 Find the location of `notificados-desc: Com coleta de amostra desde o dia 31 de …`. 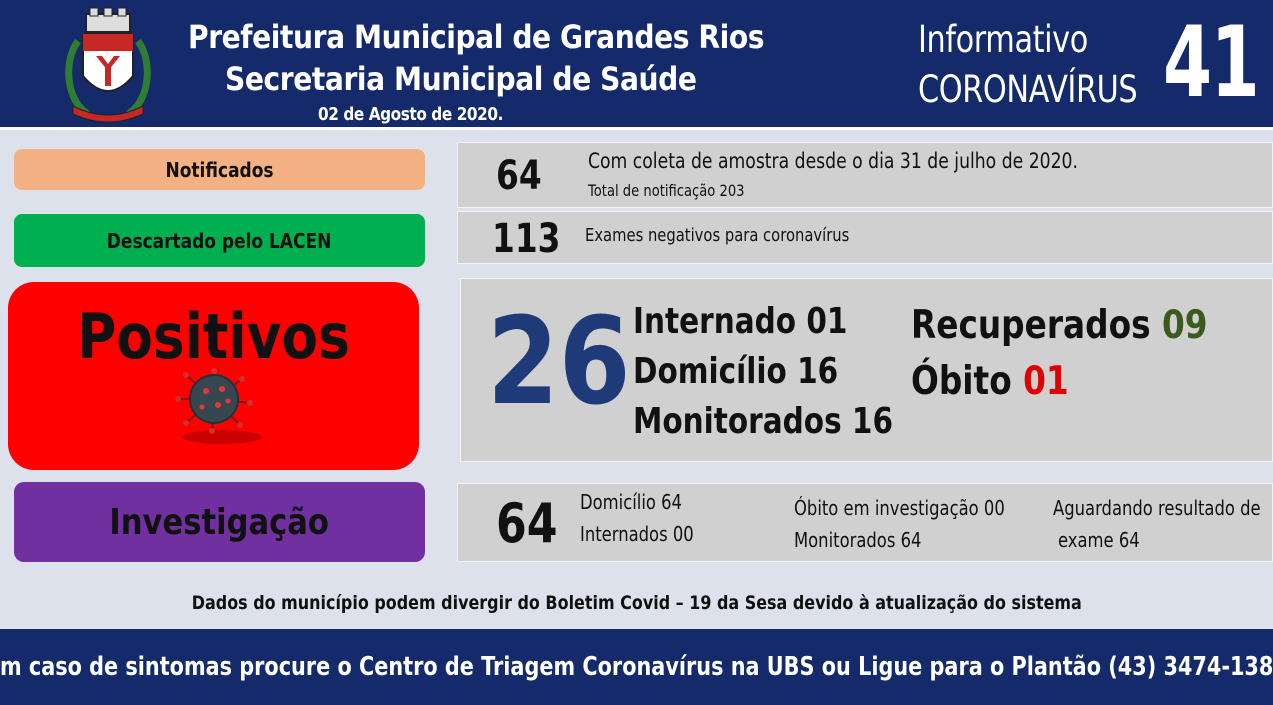

notificados-desc: Com coleta de amostra desde o dia 31 de … is located at coordinates (833, 161).